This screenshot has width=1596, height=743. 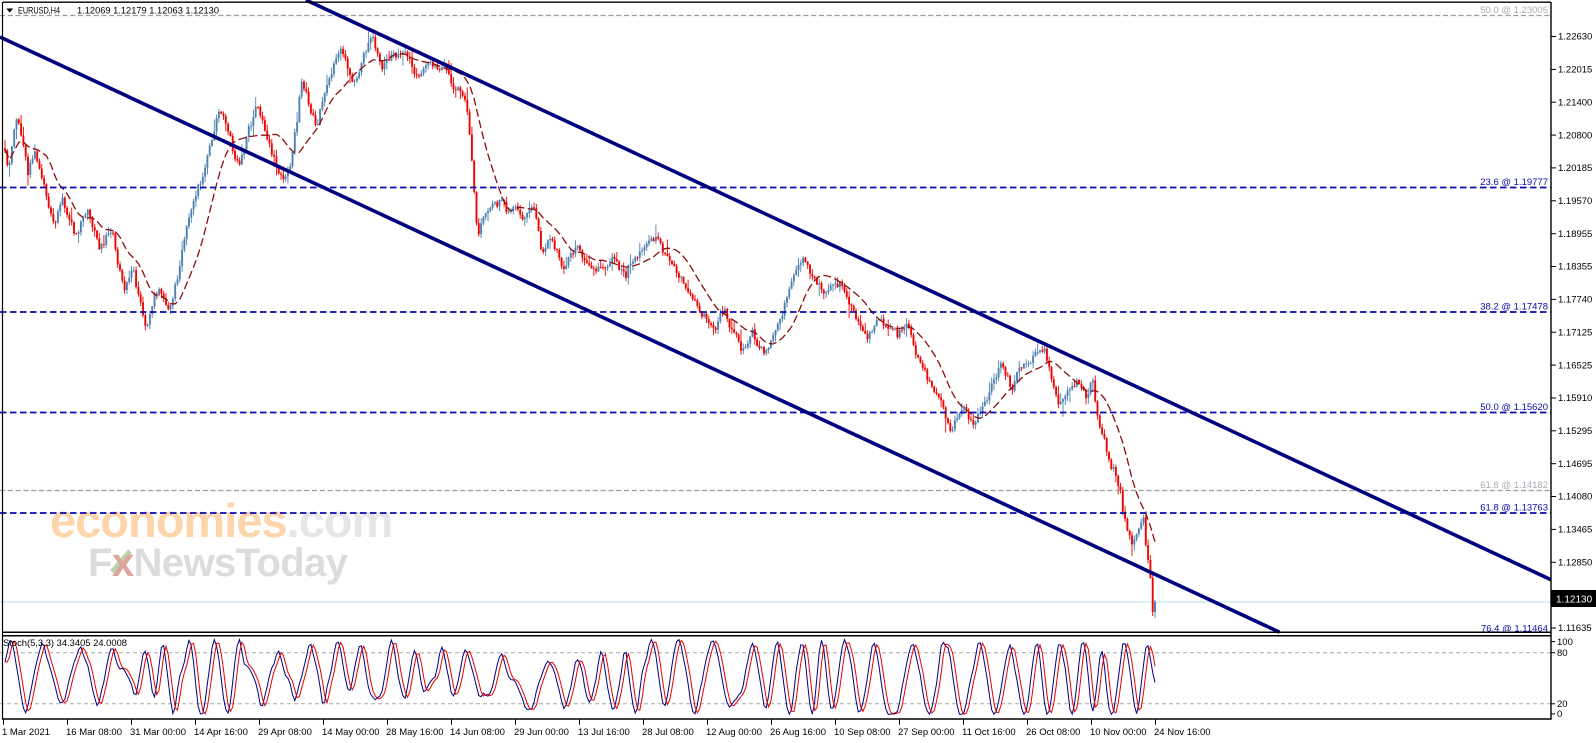 What do you see at coordinates (926, 732) in the screenshot?
I see `svg-text: 27 Sep 00:00` at bounding box center [926, 732].